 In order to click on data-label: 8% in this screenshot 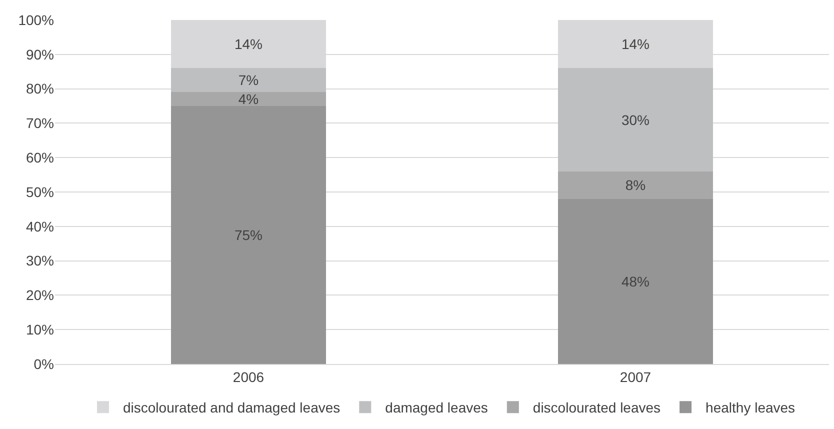, I will do `click(635, 185)`.